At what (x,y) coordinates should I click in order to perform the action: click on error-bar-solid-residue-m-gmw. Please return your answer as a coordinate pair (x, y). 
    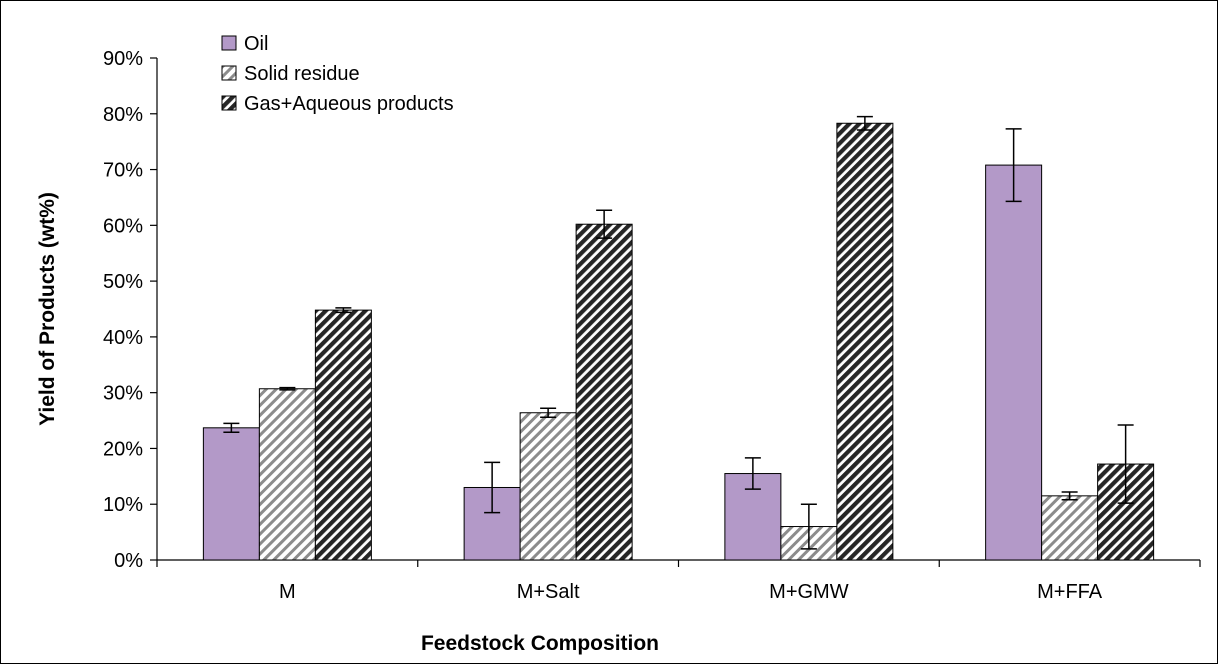
    Looking at the image, I should click on (808, 526).